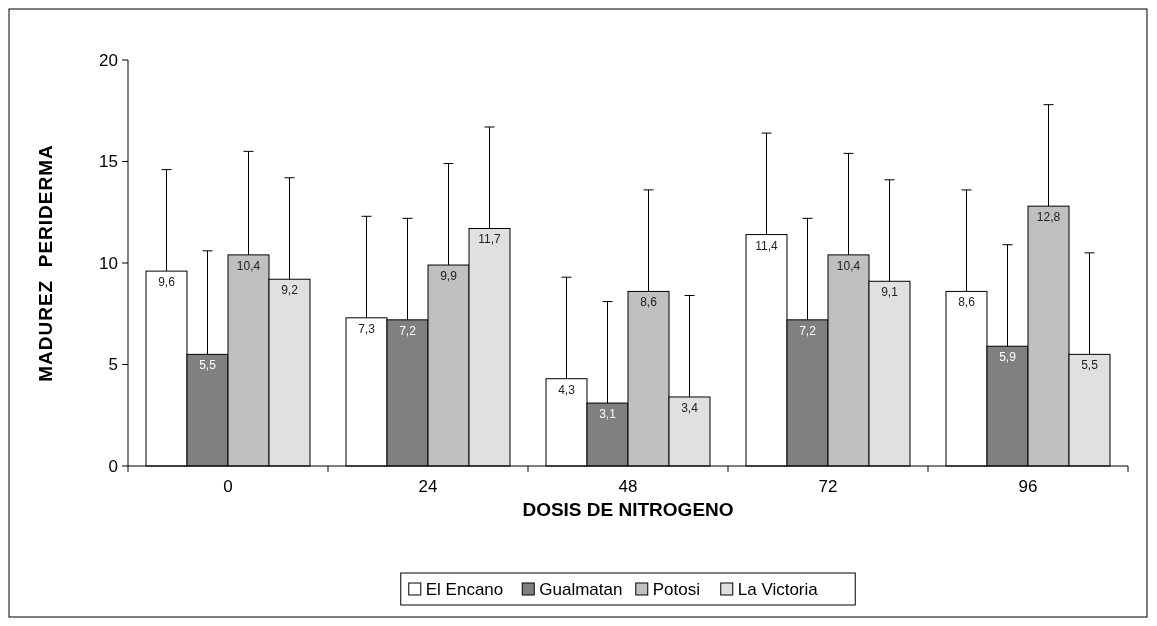 This screenshot has width=1157, height=626. I want to click on data-label: 7,3, so click(367, 328).